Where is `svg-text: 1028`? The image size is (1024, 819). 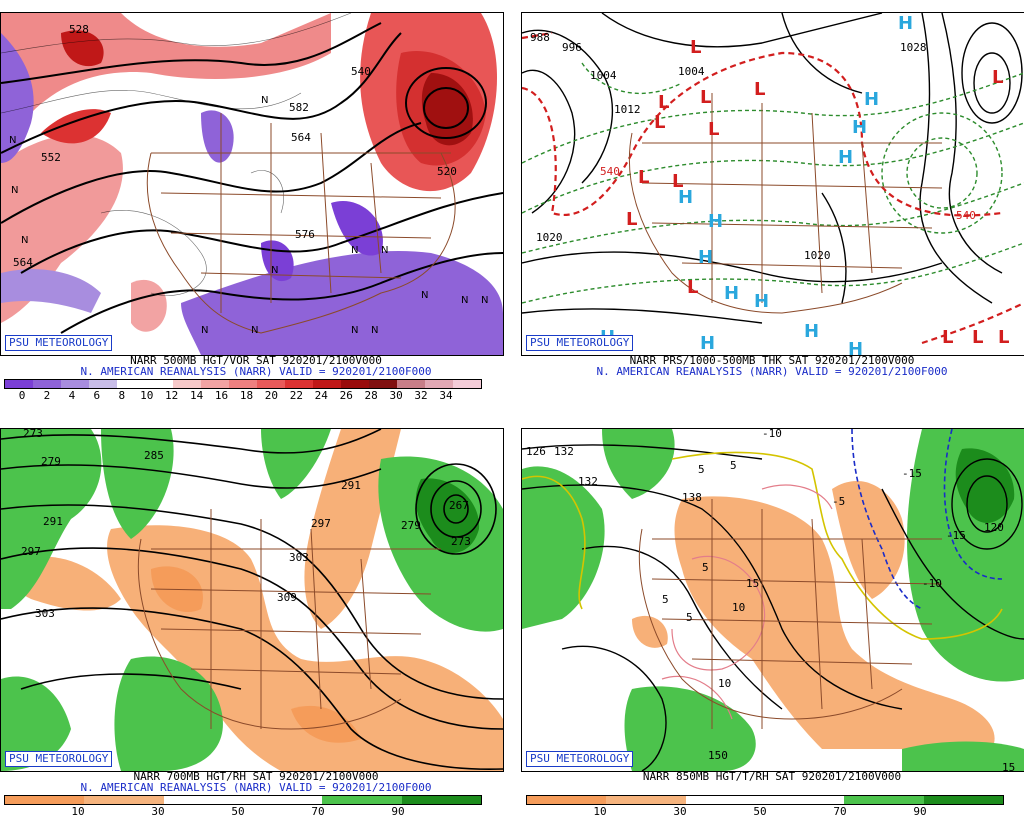
svg-text: 1028 is located at coordinates (913, 47).